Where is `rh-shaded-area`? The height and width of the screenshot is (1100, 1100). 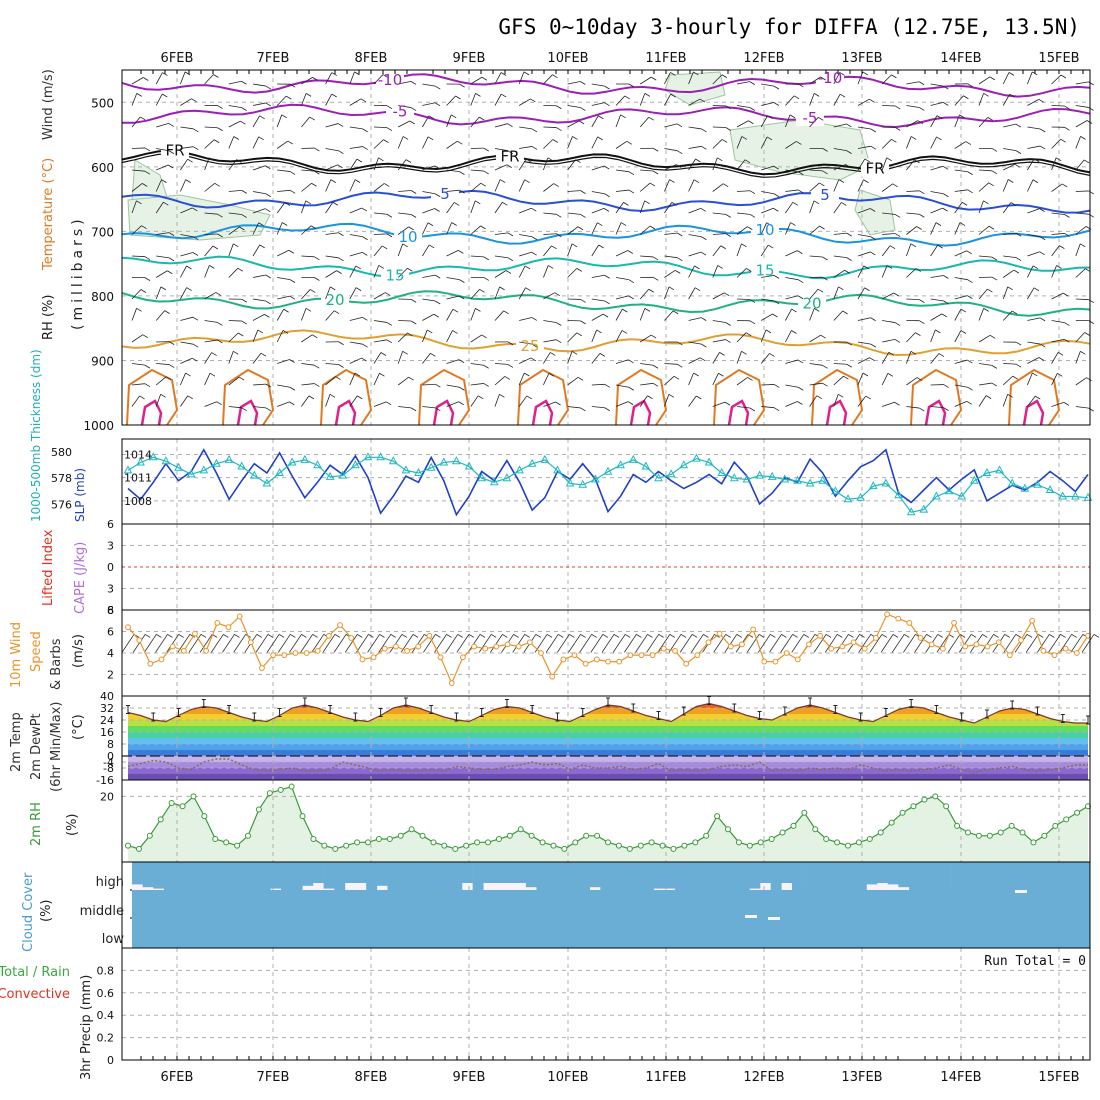 rh-shaded-area is located at coordinates (695, 88).